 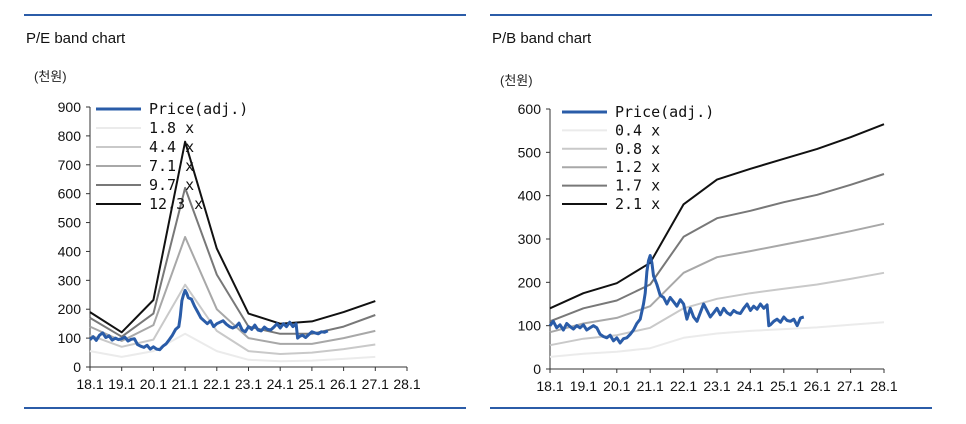 What do you see at coordinates (542, 38) in the screenshot?
I see `chart-title: P/B band chart` at bounding box center [542, 38].